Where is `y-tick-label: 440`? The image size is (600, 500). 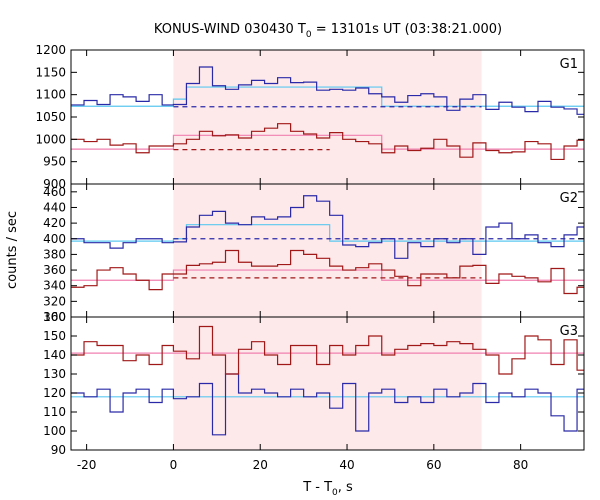
y-tick-label: 440 is located at coordinates (54, 207).